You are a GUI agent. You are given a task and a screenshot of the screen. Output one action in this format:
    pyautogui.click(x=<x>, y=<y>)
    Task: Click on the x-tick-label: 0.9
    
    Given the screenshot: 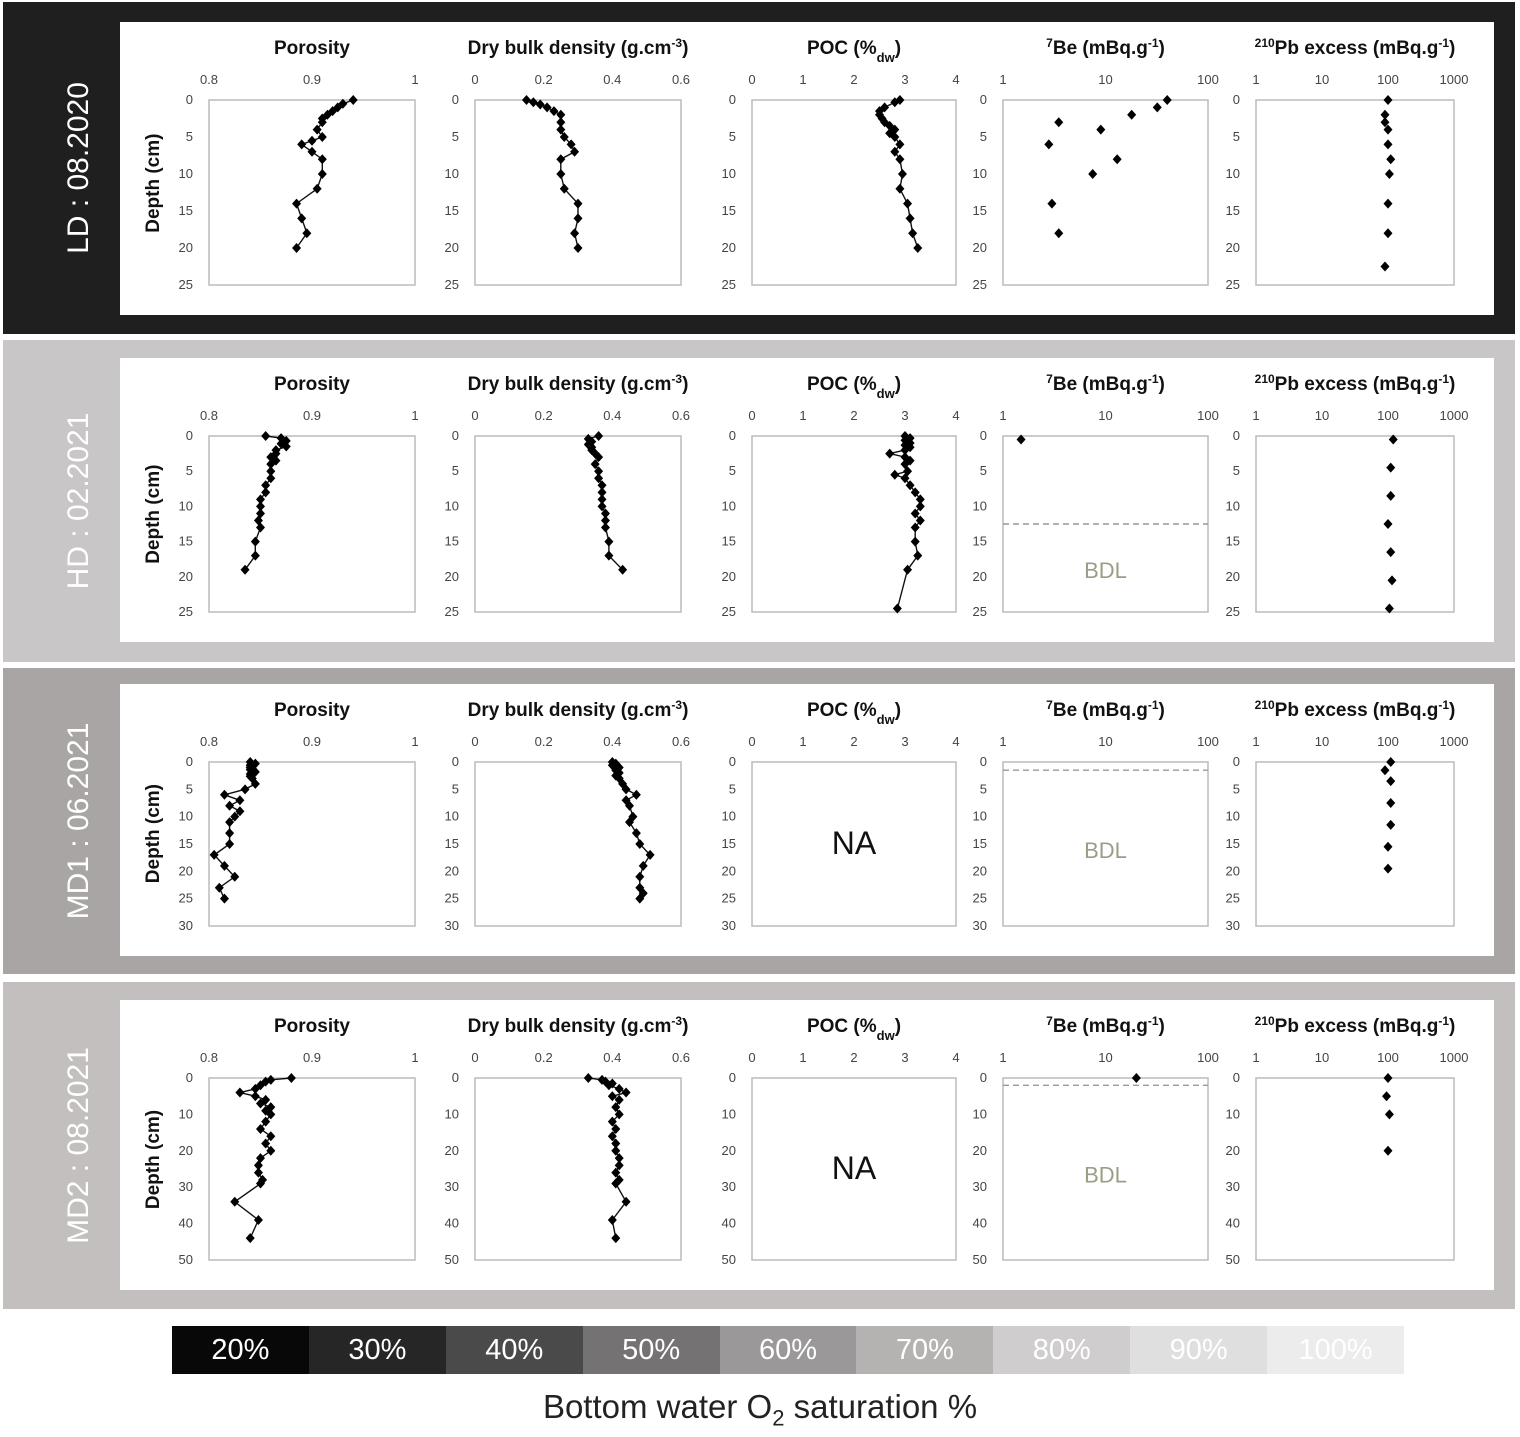 What is the action you would take?
    pyautogui.click(x=312, y=415)
    